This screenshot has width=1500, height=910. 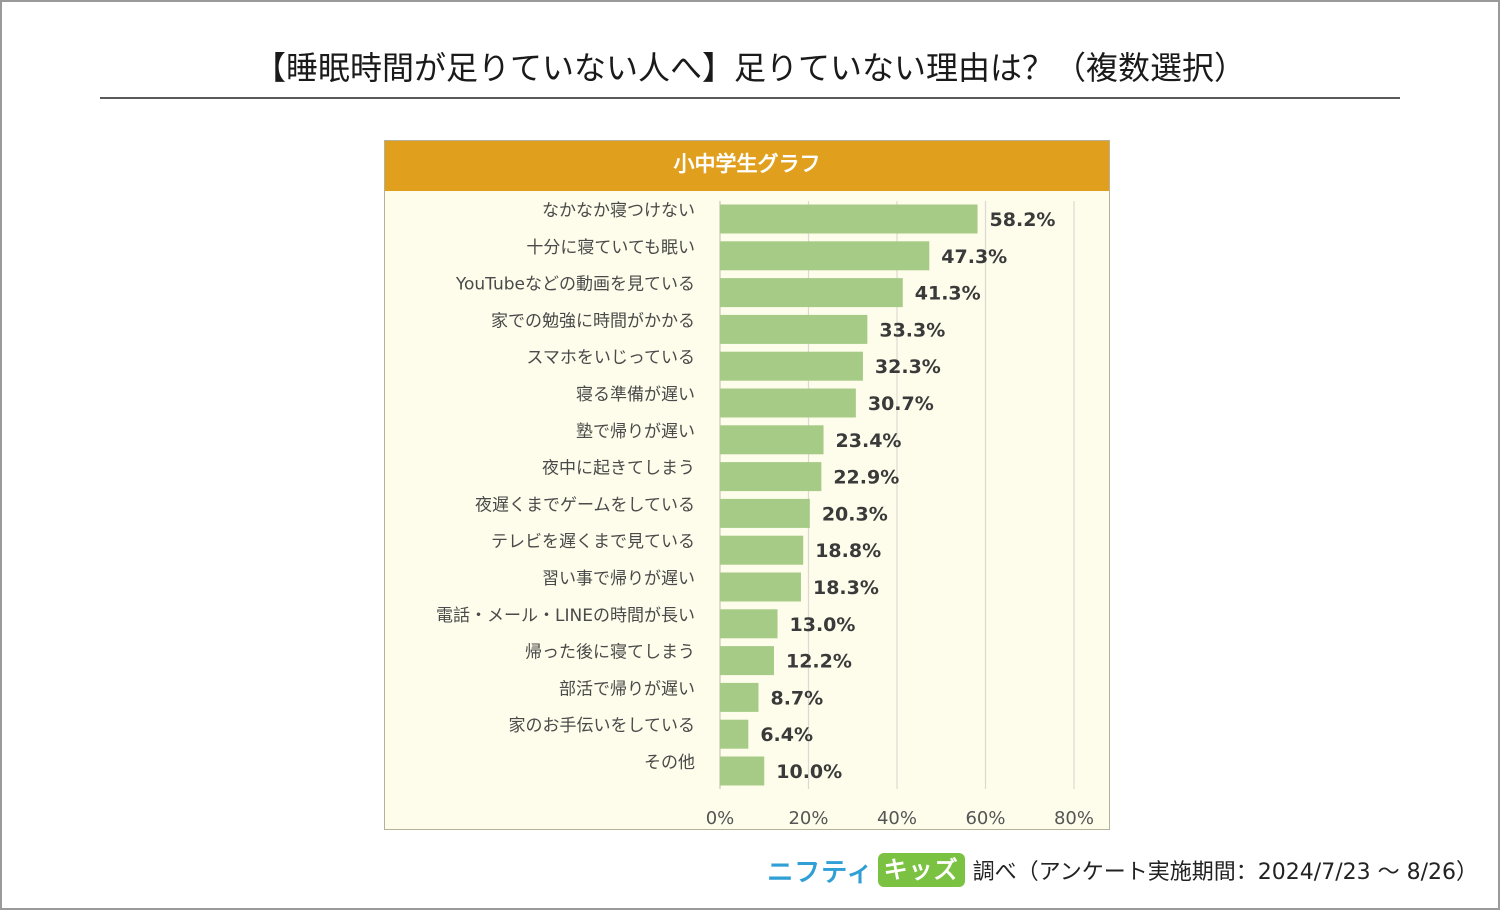 What do you see at coordinates (848, 551) in the screenshot?
I see `value-label: 18.8%` at bounding box center [848, 551].